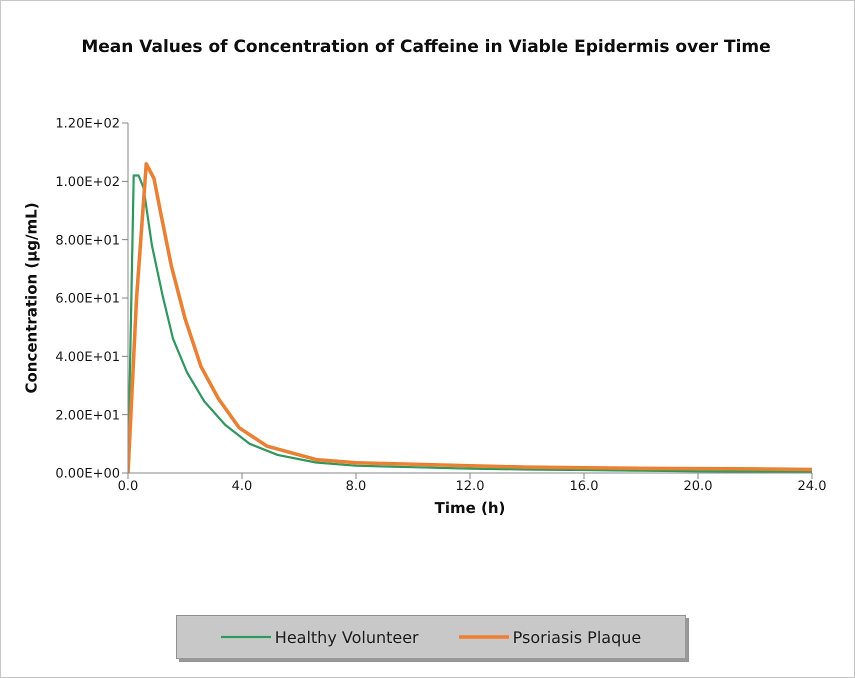 This screenshot has height=678, width=855. Describe the element at coordinates (87, 357) in the screenshot. I see `y-tick-label: 4.00E+01` at that location.